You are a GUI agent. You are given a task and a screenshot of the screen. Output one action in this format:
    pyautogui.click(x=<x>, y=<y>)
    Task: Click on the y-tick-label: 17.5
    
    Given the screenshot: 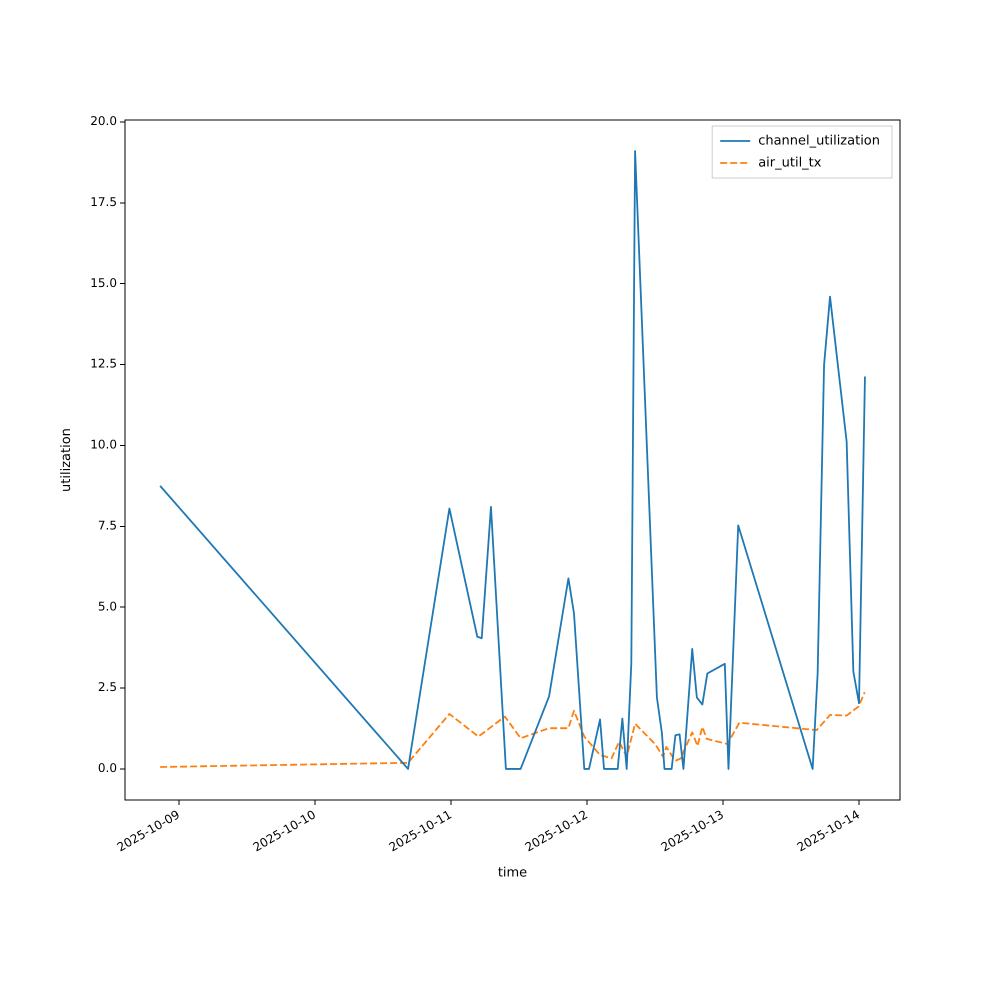 What is the action you would take?
    pyautogui.click(x=103, y=201)
    